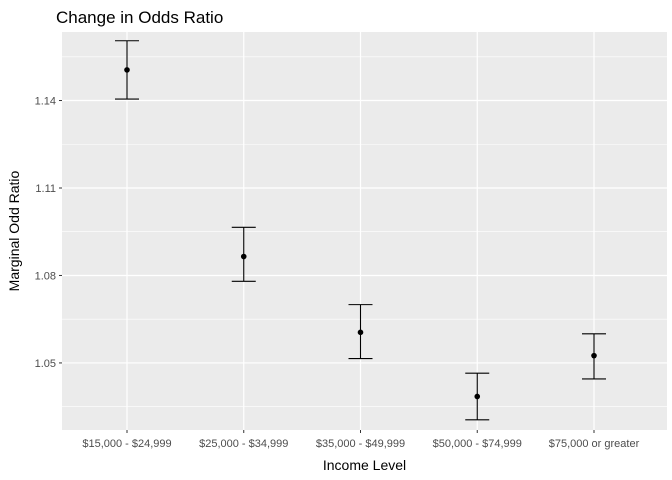 This screenshot has height=480, width=672. What do you see at coordinates (139, 17) in the screenshot?
I see `chart-title: Change in Odds Ratio` at bounding box center [139, 17].